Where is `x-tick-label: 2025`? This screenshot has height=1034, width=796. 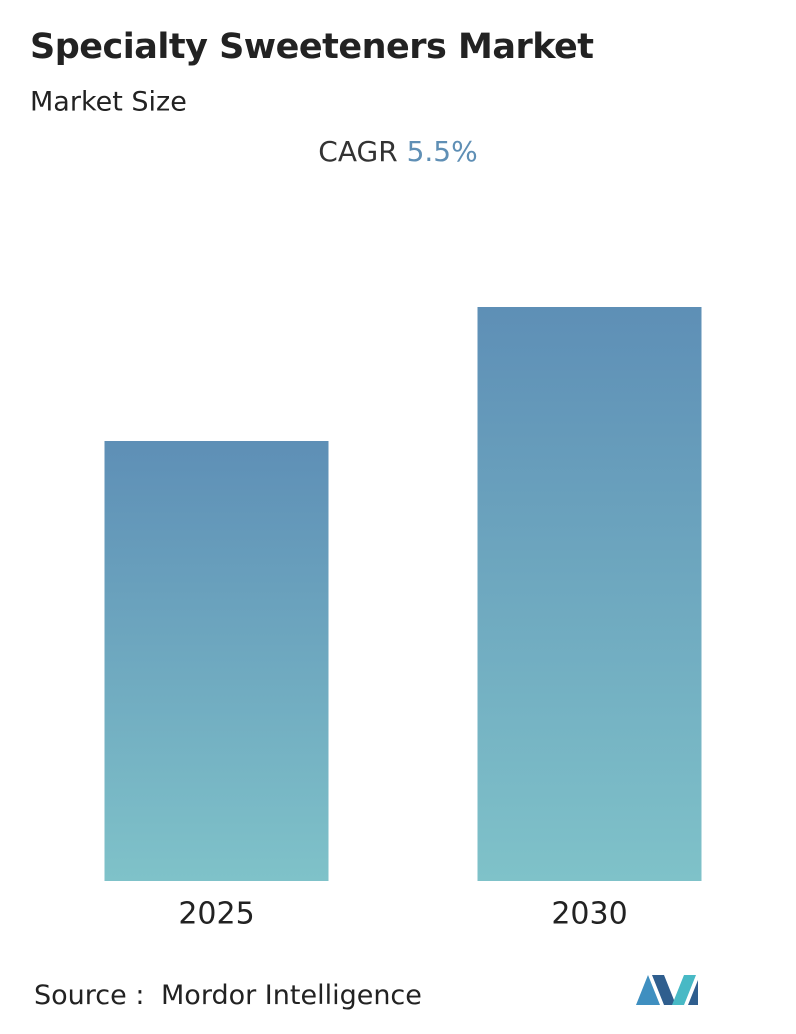
x-tick-label: 2025 is located at coordinates (216, 914).